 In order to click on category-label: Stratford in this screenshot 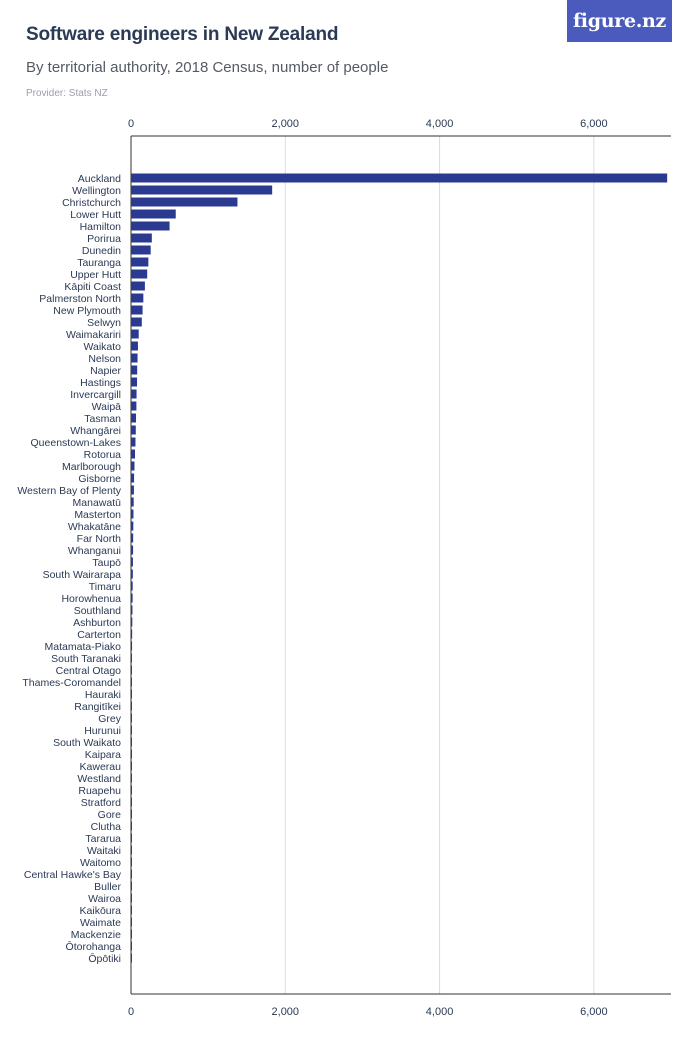, I will do `click(101, 803)`.